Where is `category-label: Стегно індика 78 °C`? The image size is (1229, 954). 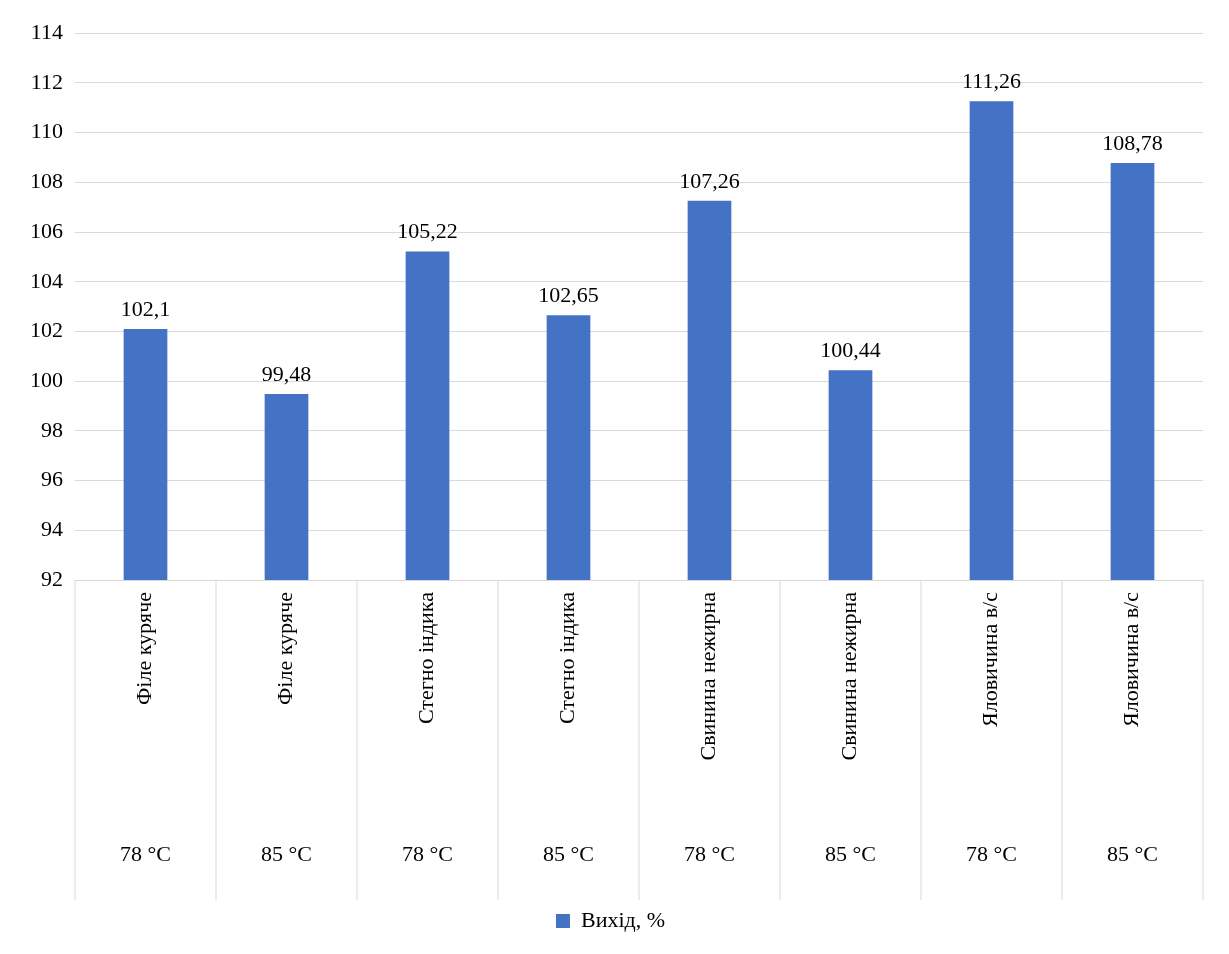
category-label: Стегно індика 78 °C is located at coordinates (427, 729).